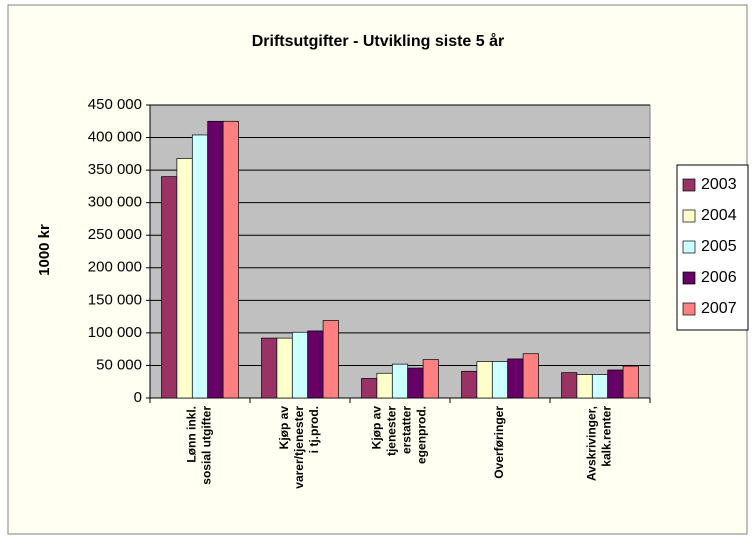 This screenshot has width=755, height=543. I want to click on y-tick-label: 250 000, so click(115, 234).